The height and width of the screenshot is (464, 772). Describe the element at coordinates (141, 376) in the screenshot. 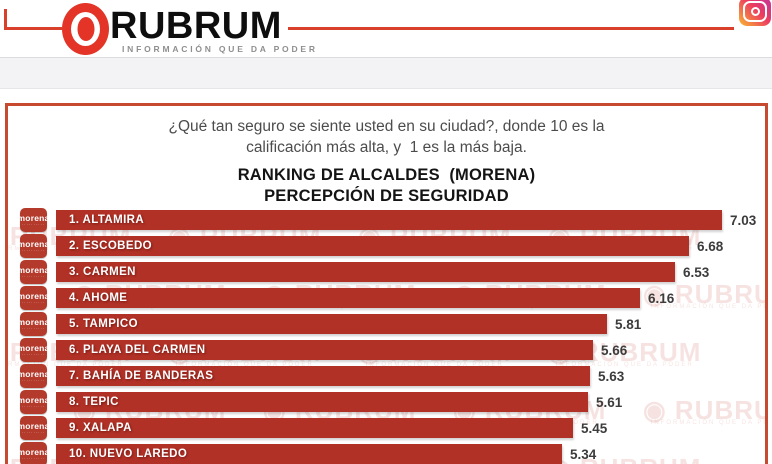

I see `rank-bar-label: 7. BAHÍA DE BANDERAS` at that location.